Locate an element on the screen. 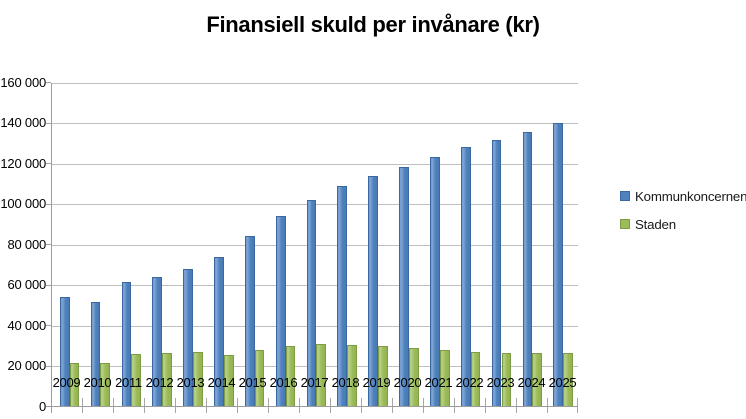  legend-label: Kommunkoncernen is located at coordinates (690, 196).